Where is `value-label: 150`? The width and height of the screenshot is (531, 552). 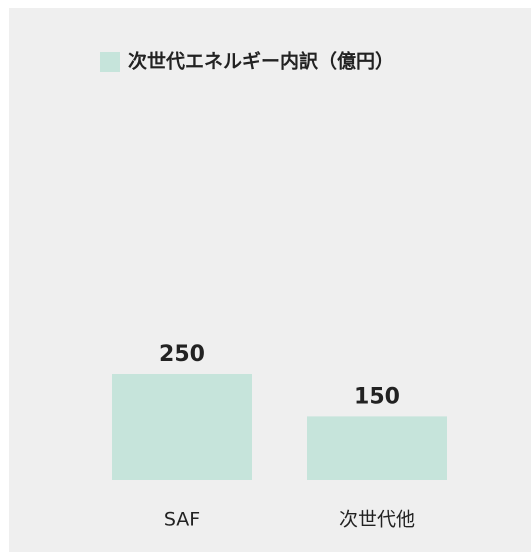
value-label: 150 is located at coordinates (377, 396).